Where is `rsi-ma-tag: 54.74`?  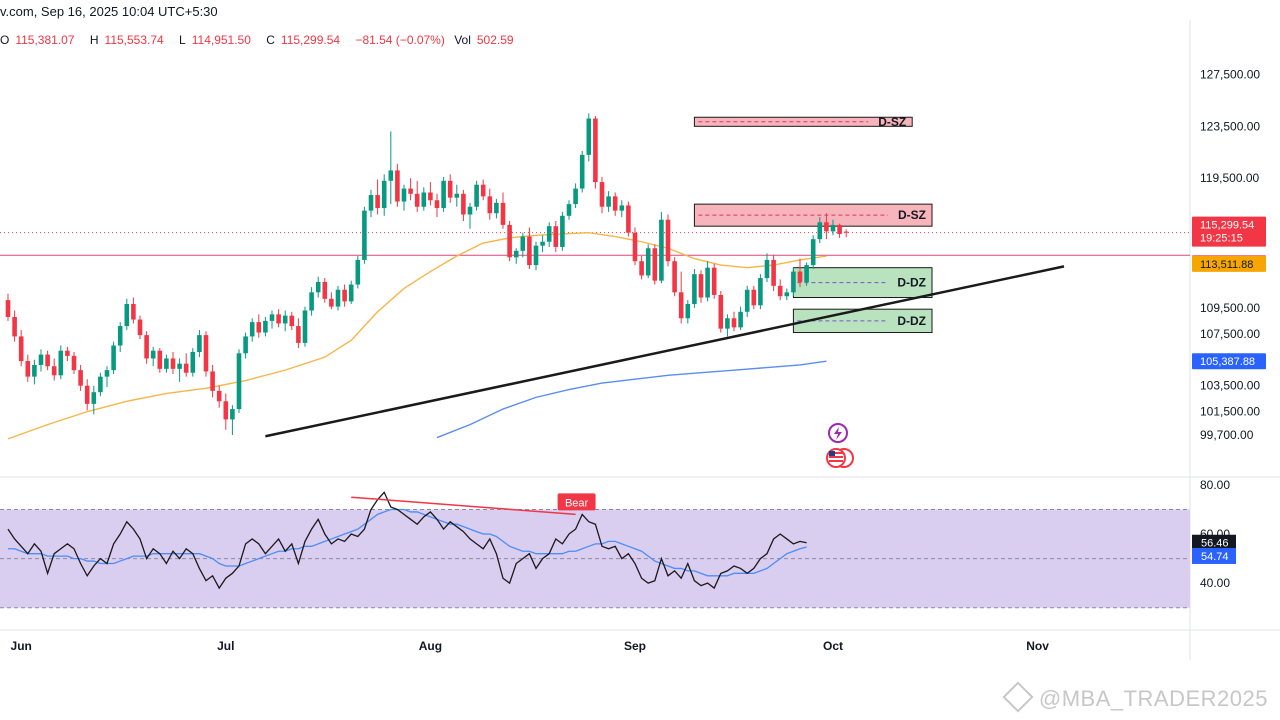
rsi-ma-tag: 54.74 is located at coordinates (1214, 555).